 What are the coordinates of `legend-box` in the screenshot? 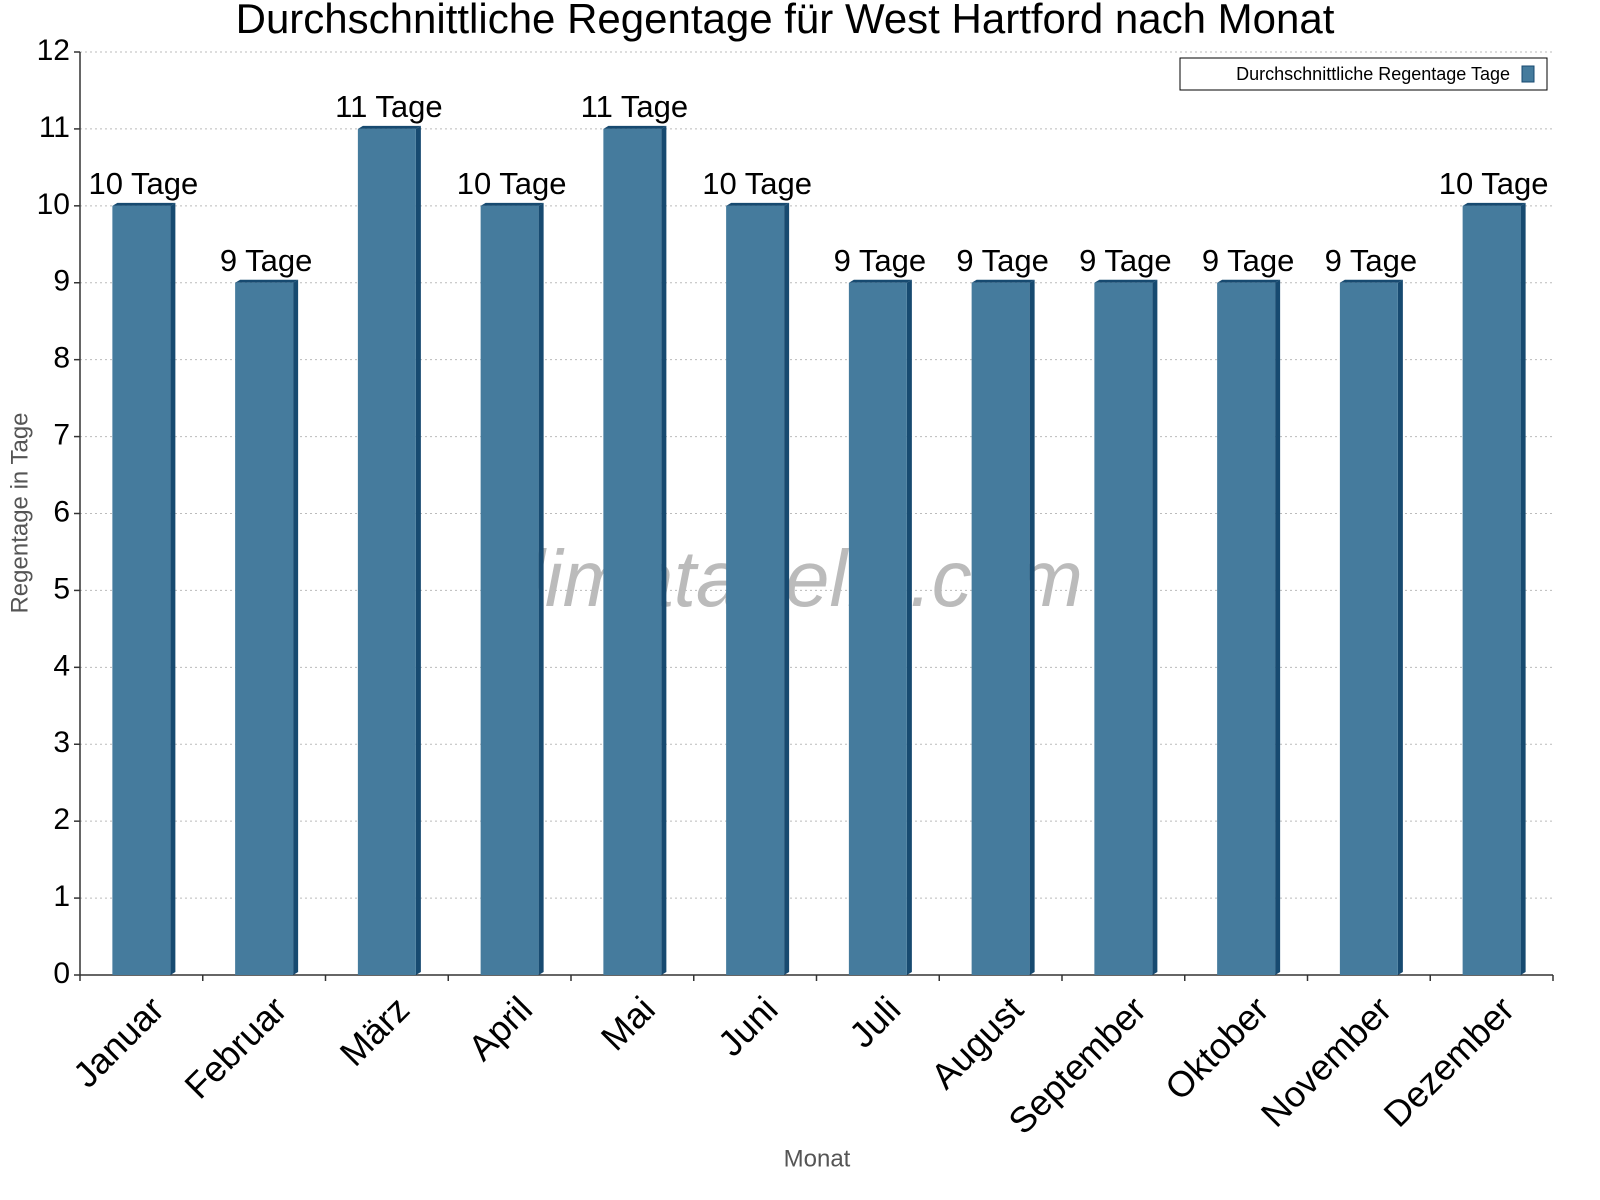 It's located at (1363, 74).